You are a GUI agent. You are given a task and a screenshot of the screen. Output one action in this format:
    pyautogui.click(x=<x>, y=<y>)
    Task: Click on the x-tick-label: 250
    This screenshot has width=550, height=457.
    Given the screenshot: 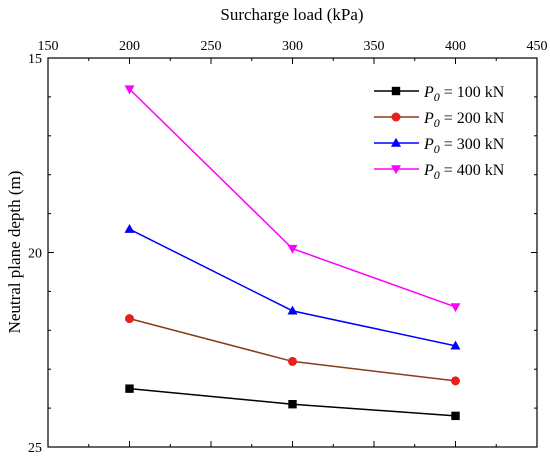 What is the action you would take?
    pyautogui.click(x=211, y=46)
    